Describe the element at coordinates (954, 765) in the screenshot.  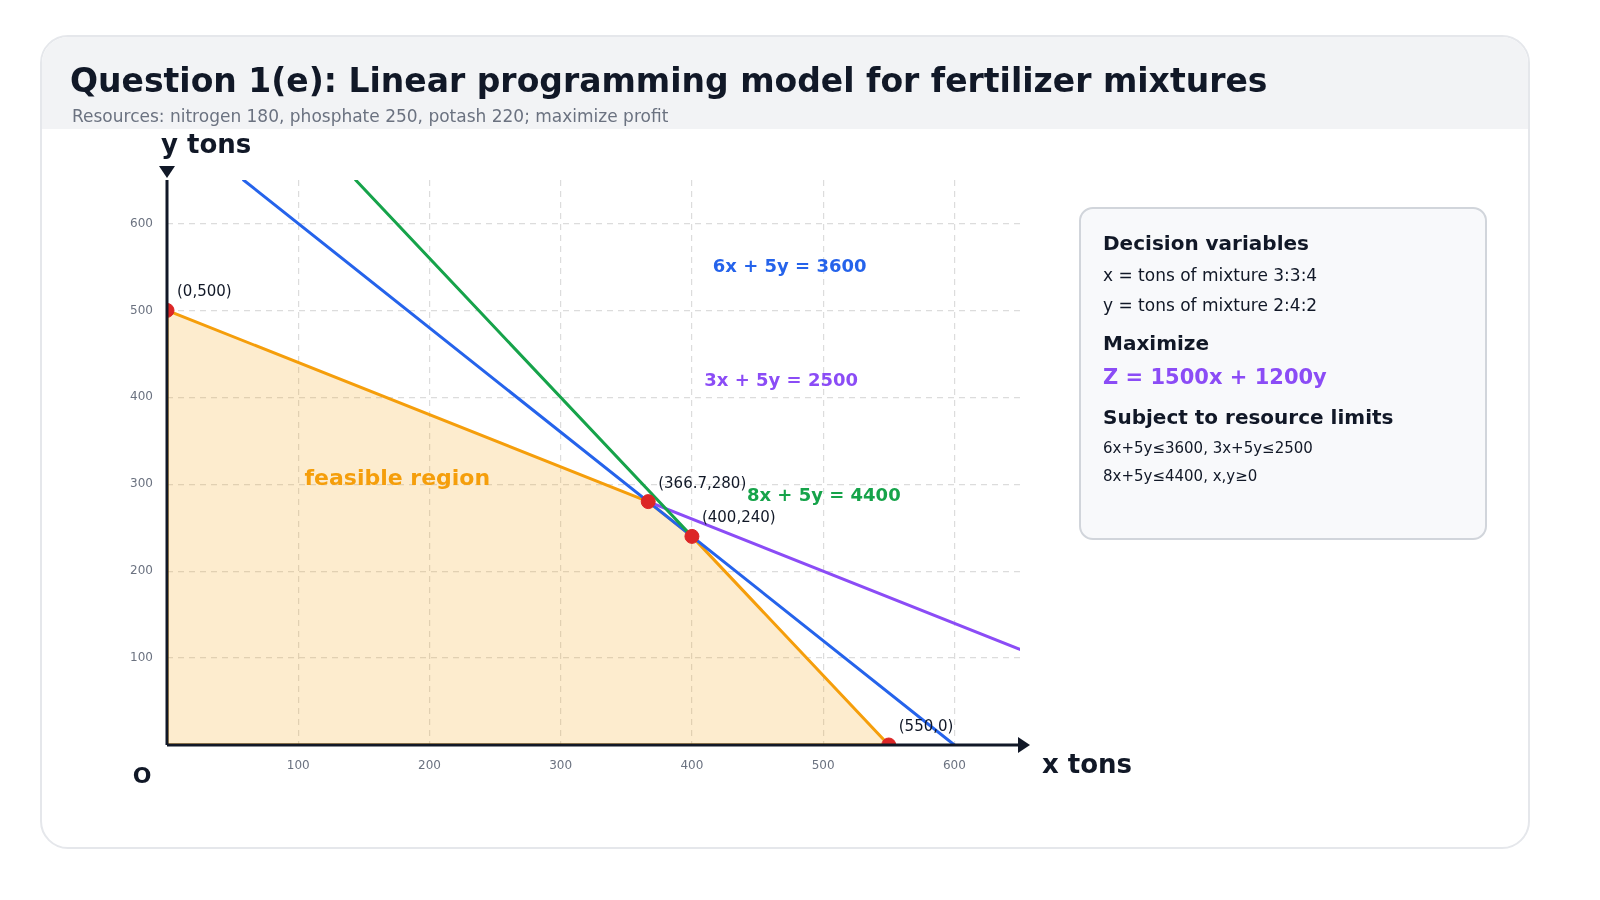
I see `x-tick-label: 600` at that location.